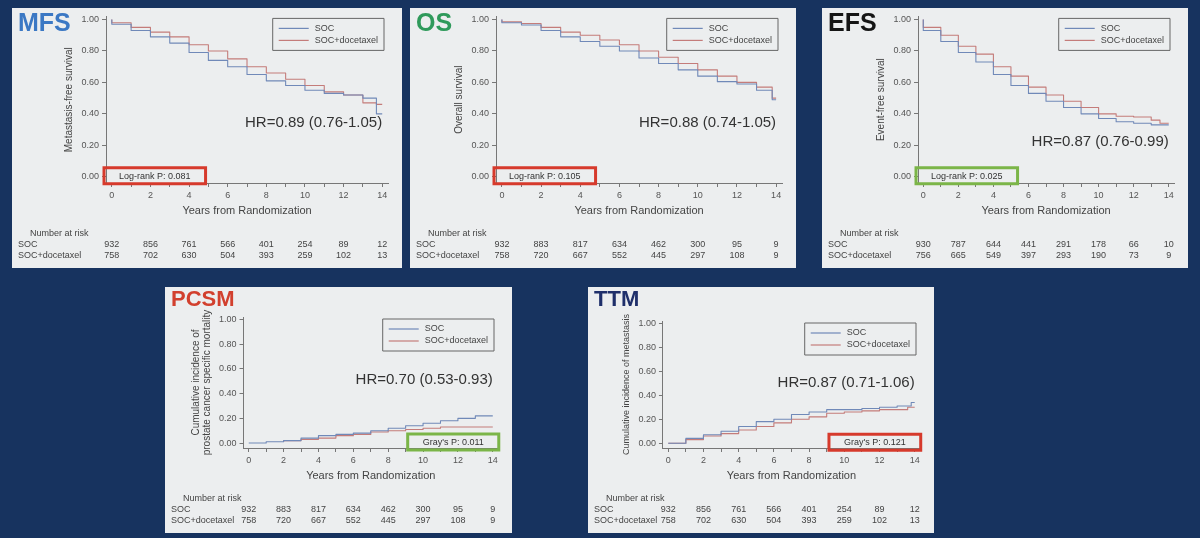  Describe the element at coordinates (852, 22) in the screenshot. I see `chart-title: EFS` at that location.